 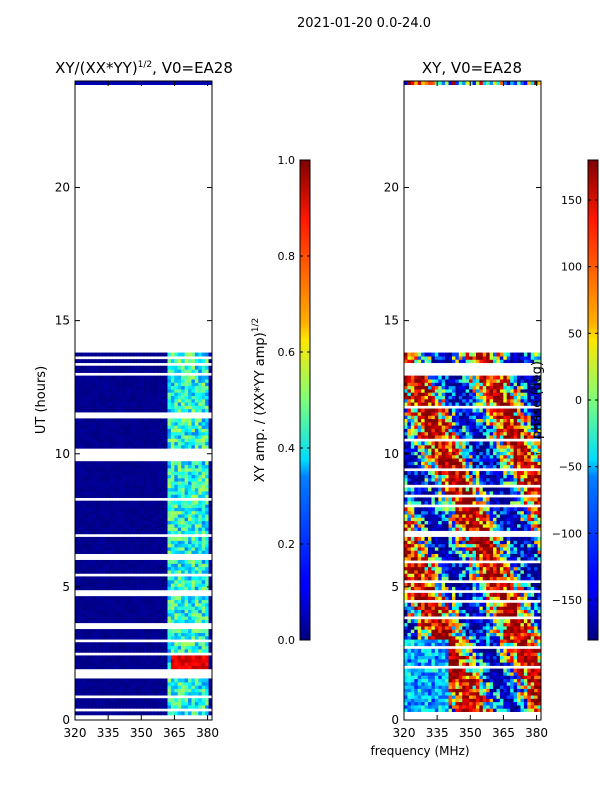 I want to click on y-tick-label: 20, so click(x=62, y=188).